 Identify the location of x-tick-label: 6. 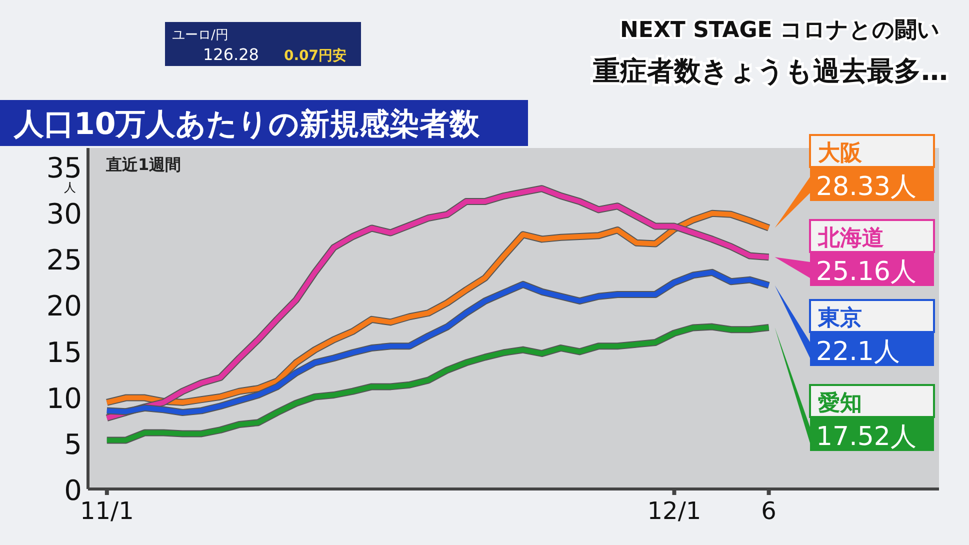
(768, 511).